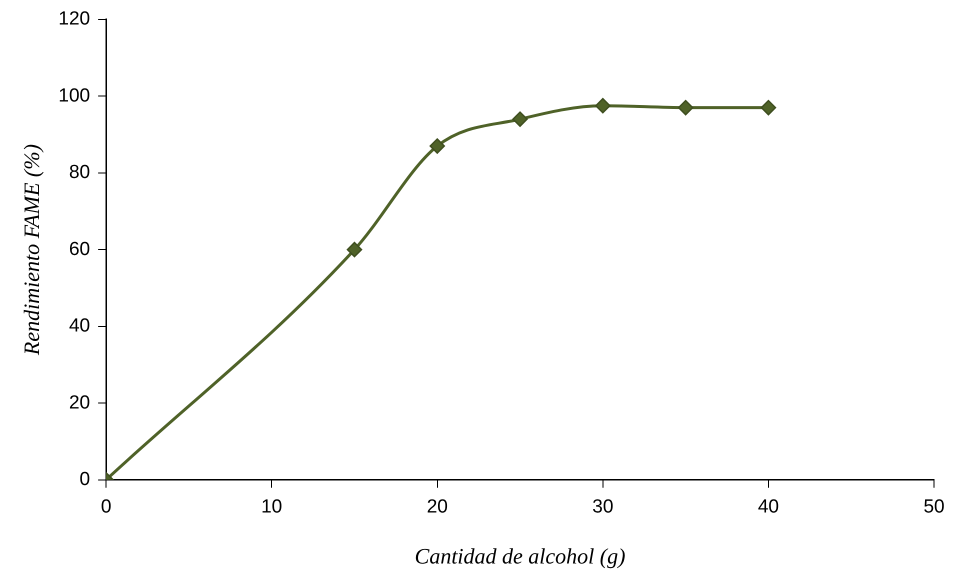  What do you see at coordinates (79, 326) in the screenshot?
I see `y-tick-label: 40` at bounding box center [79, 326].